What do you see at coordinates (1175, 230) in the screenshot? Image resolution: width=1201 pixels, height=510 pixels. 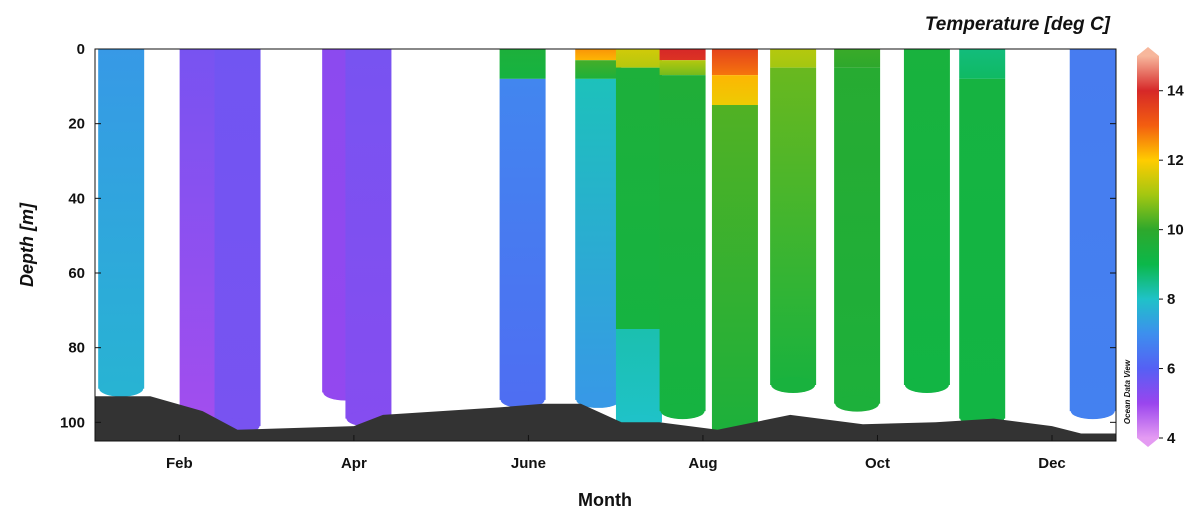 I see `colorbar-tick-label: 10` at bounding box center [1175, 230].